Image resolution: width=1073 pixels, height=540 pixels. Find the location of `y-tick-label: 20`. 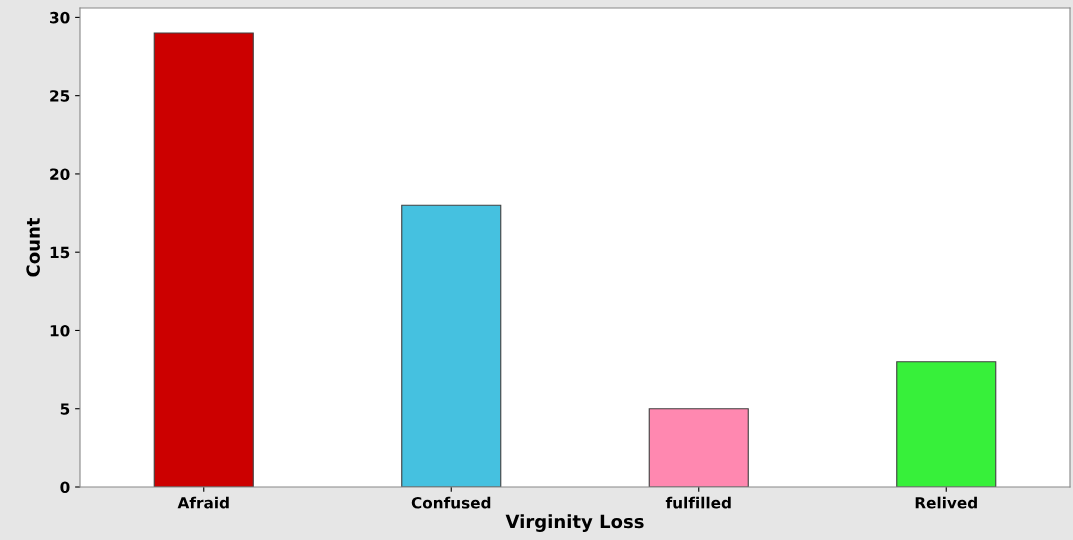

y-tick-label: 20 is located at coordinates (60, 174).